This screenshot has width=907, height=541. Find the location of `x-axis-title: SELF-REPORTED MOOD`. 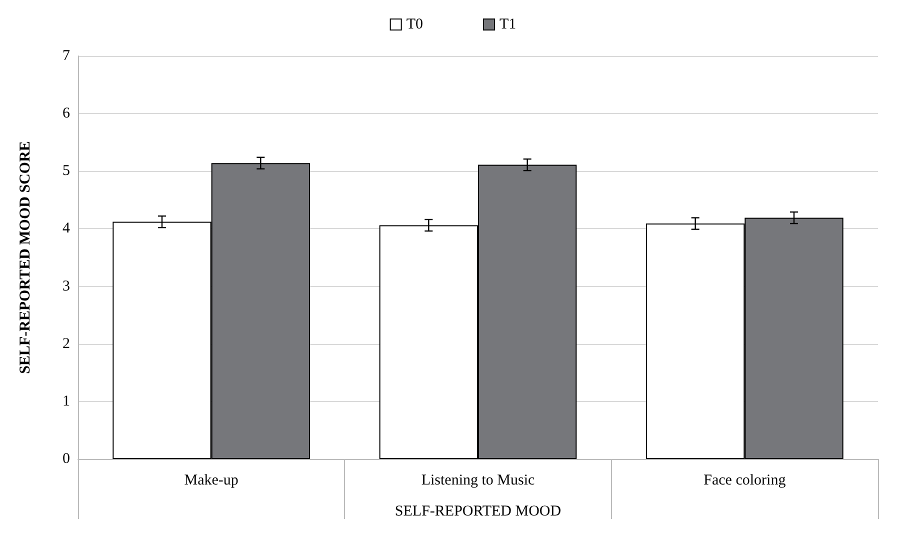

x-axis-title: SELF-REPORTED MOOD is located at coordinates (478, 512).